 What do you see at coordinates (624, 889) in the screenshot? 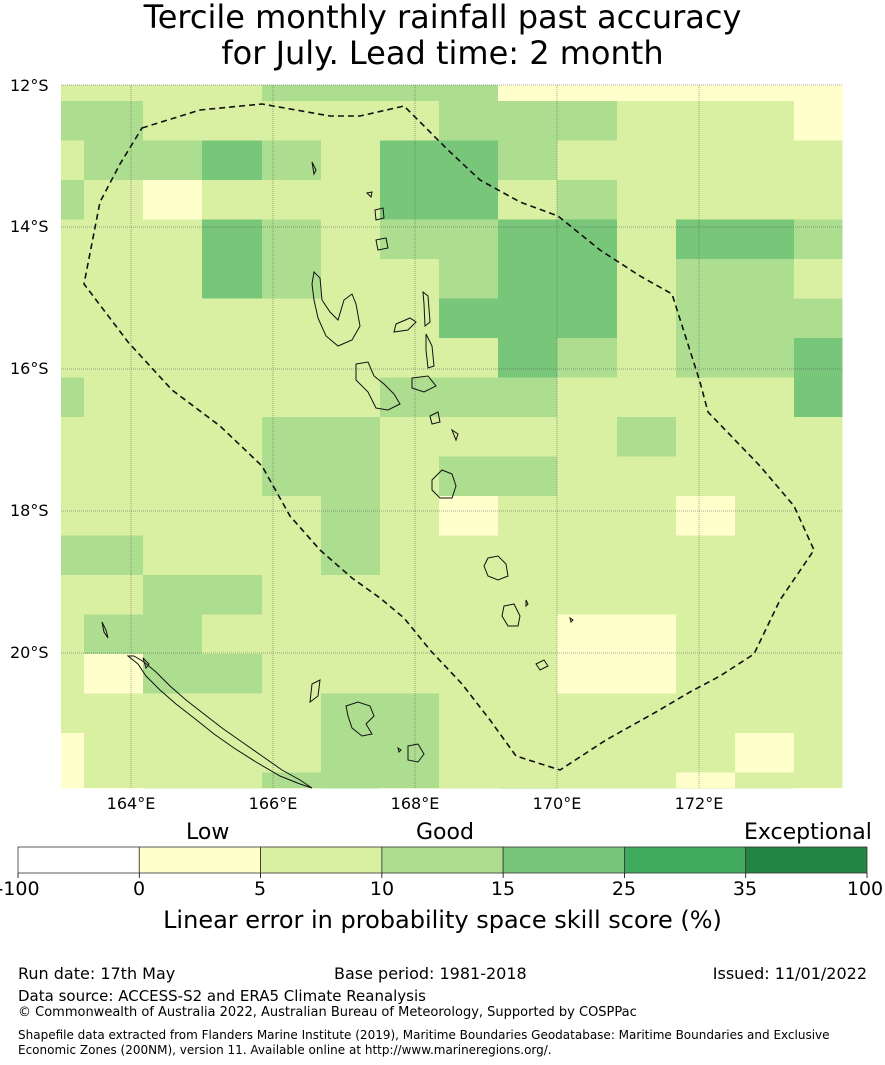
I see `colorbar-tick-label: 25` at bounding box center [624, 889].